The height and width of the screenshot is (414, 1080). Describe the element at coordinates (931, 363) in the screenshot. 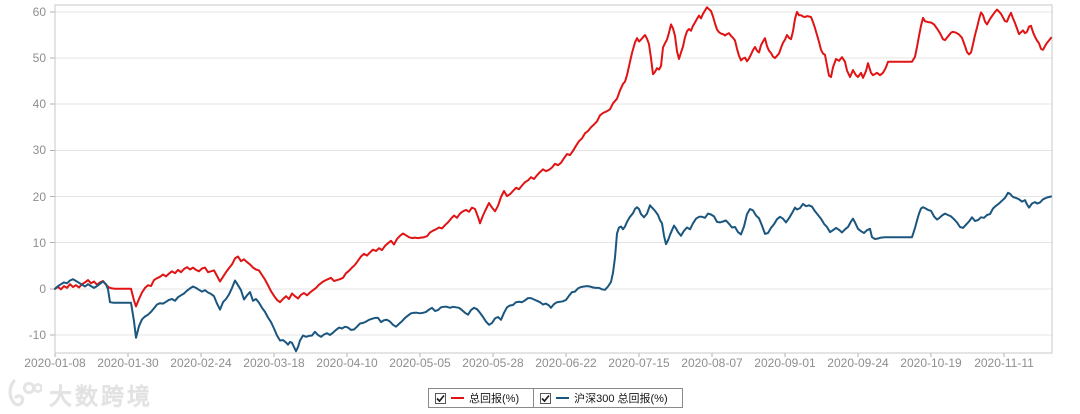

I see `x-axis-label: 2020-10-19` at that location.